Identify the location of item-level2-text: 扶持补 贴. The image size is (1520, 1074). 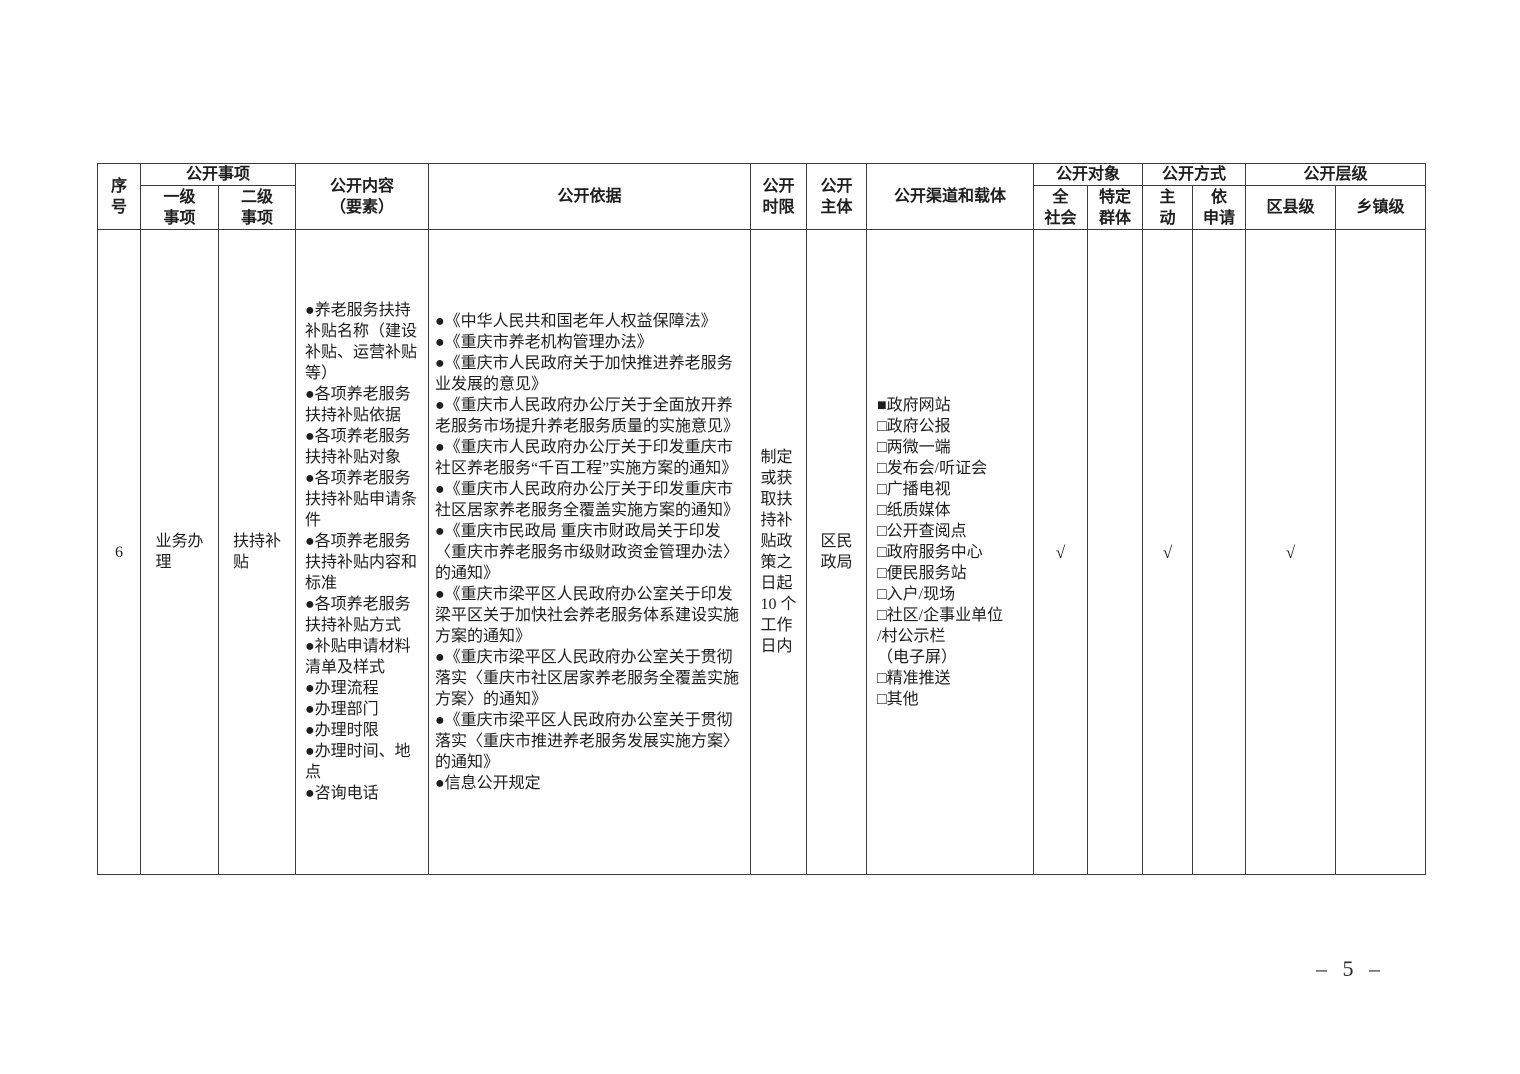
(257, 552).